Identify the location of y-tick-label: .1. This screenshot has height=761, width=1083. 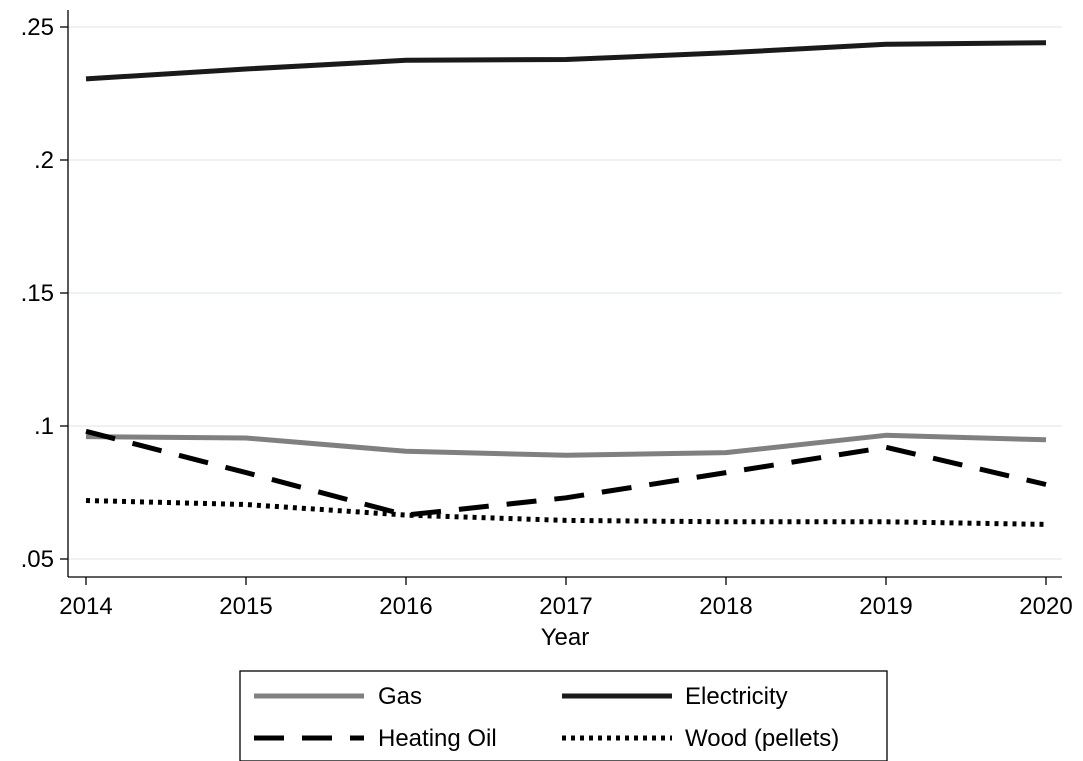
(44, 426).